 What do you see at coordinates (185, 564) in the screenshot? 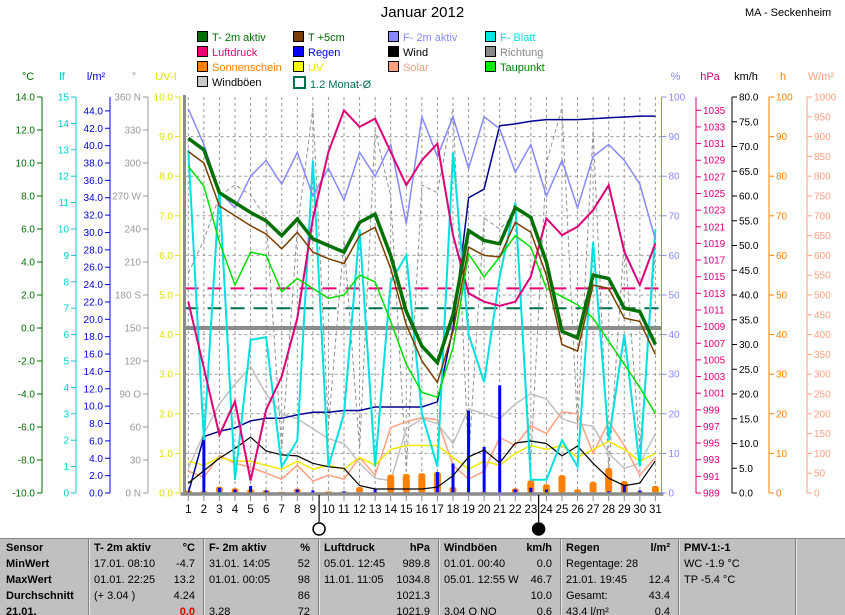
I see `table-cell: -4.7` at bounding box center [185, 564].